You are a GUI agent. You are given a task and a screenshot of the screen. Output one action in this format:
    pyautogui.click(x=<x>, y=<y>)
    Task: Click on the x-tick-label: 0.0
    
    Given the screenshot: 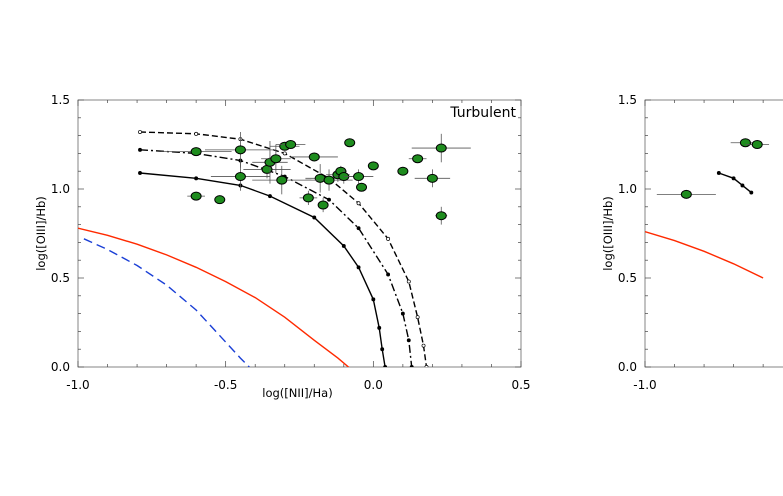 What is the action you would take?
    pyautogui.click(x=373, y=385)
    